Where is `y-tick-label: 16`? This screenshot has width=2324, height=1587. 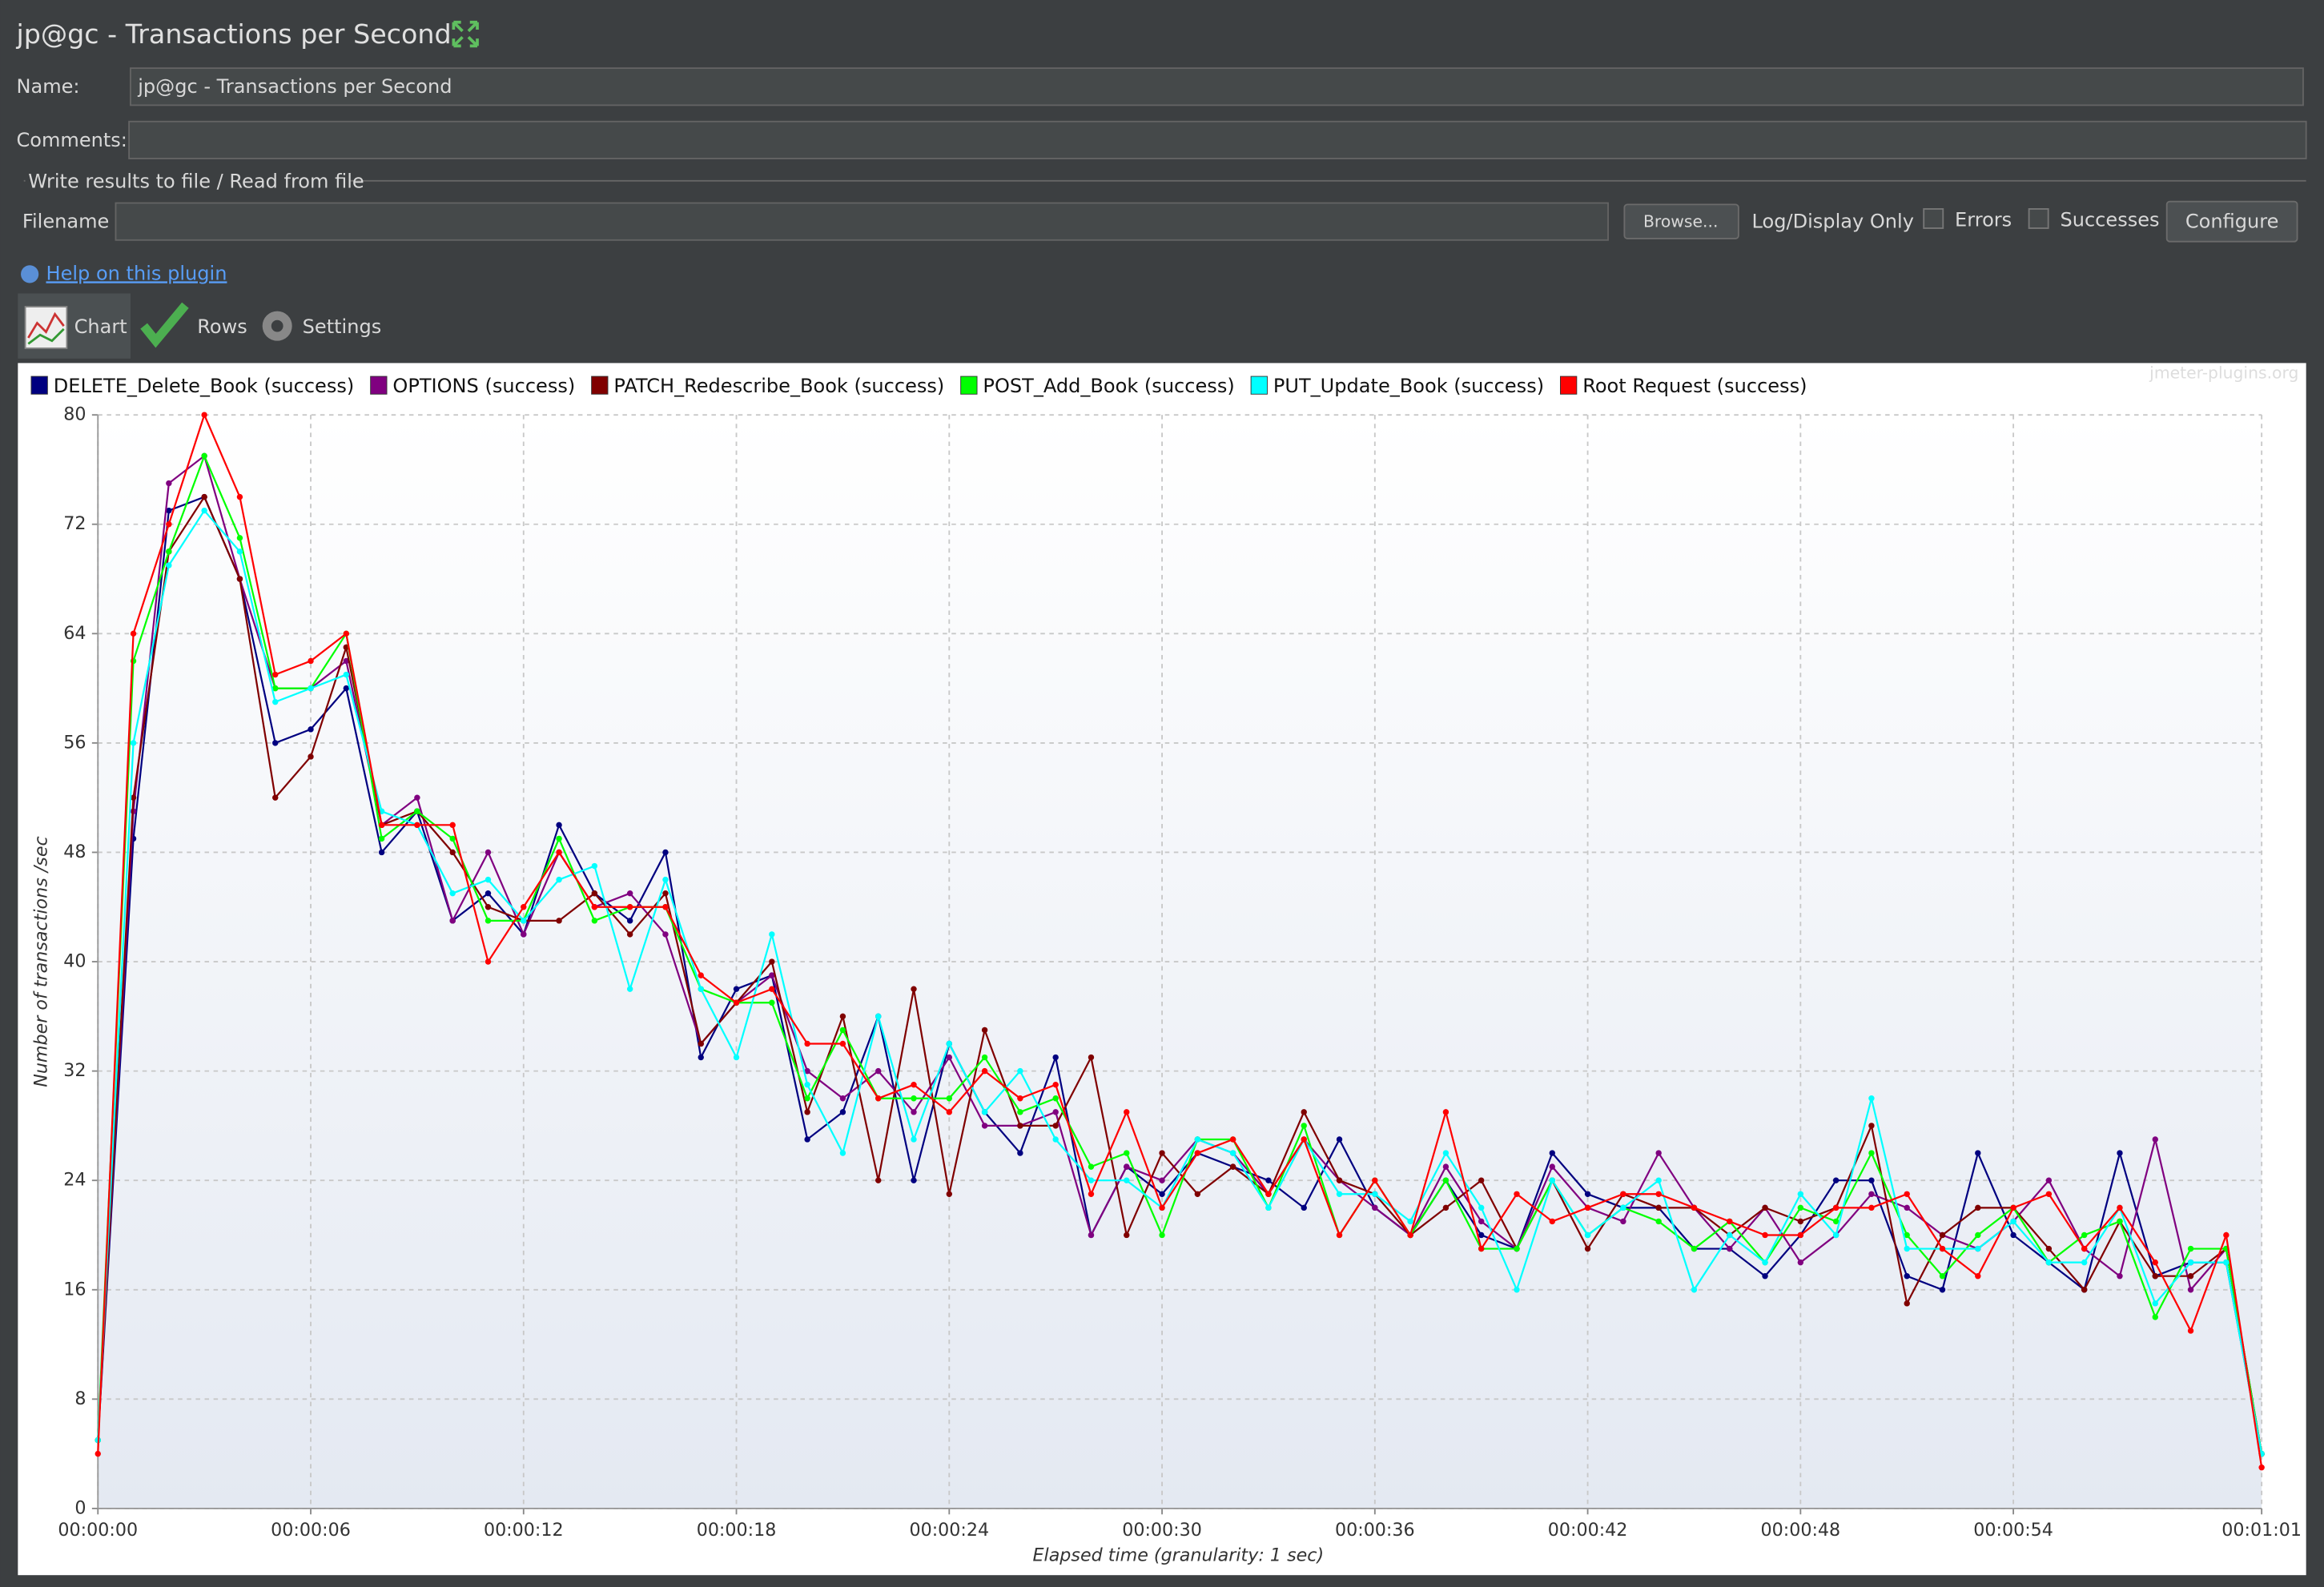 y-tick-label: 16 is located at coordinates (74, 1290).